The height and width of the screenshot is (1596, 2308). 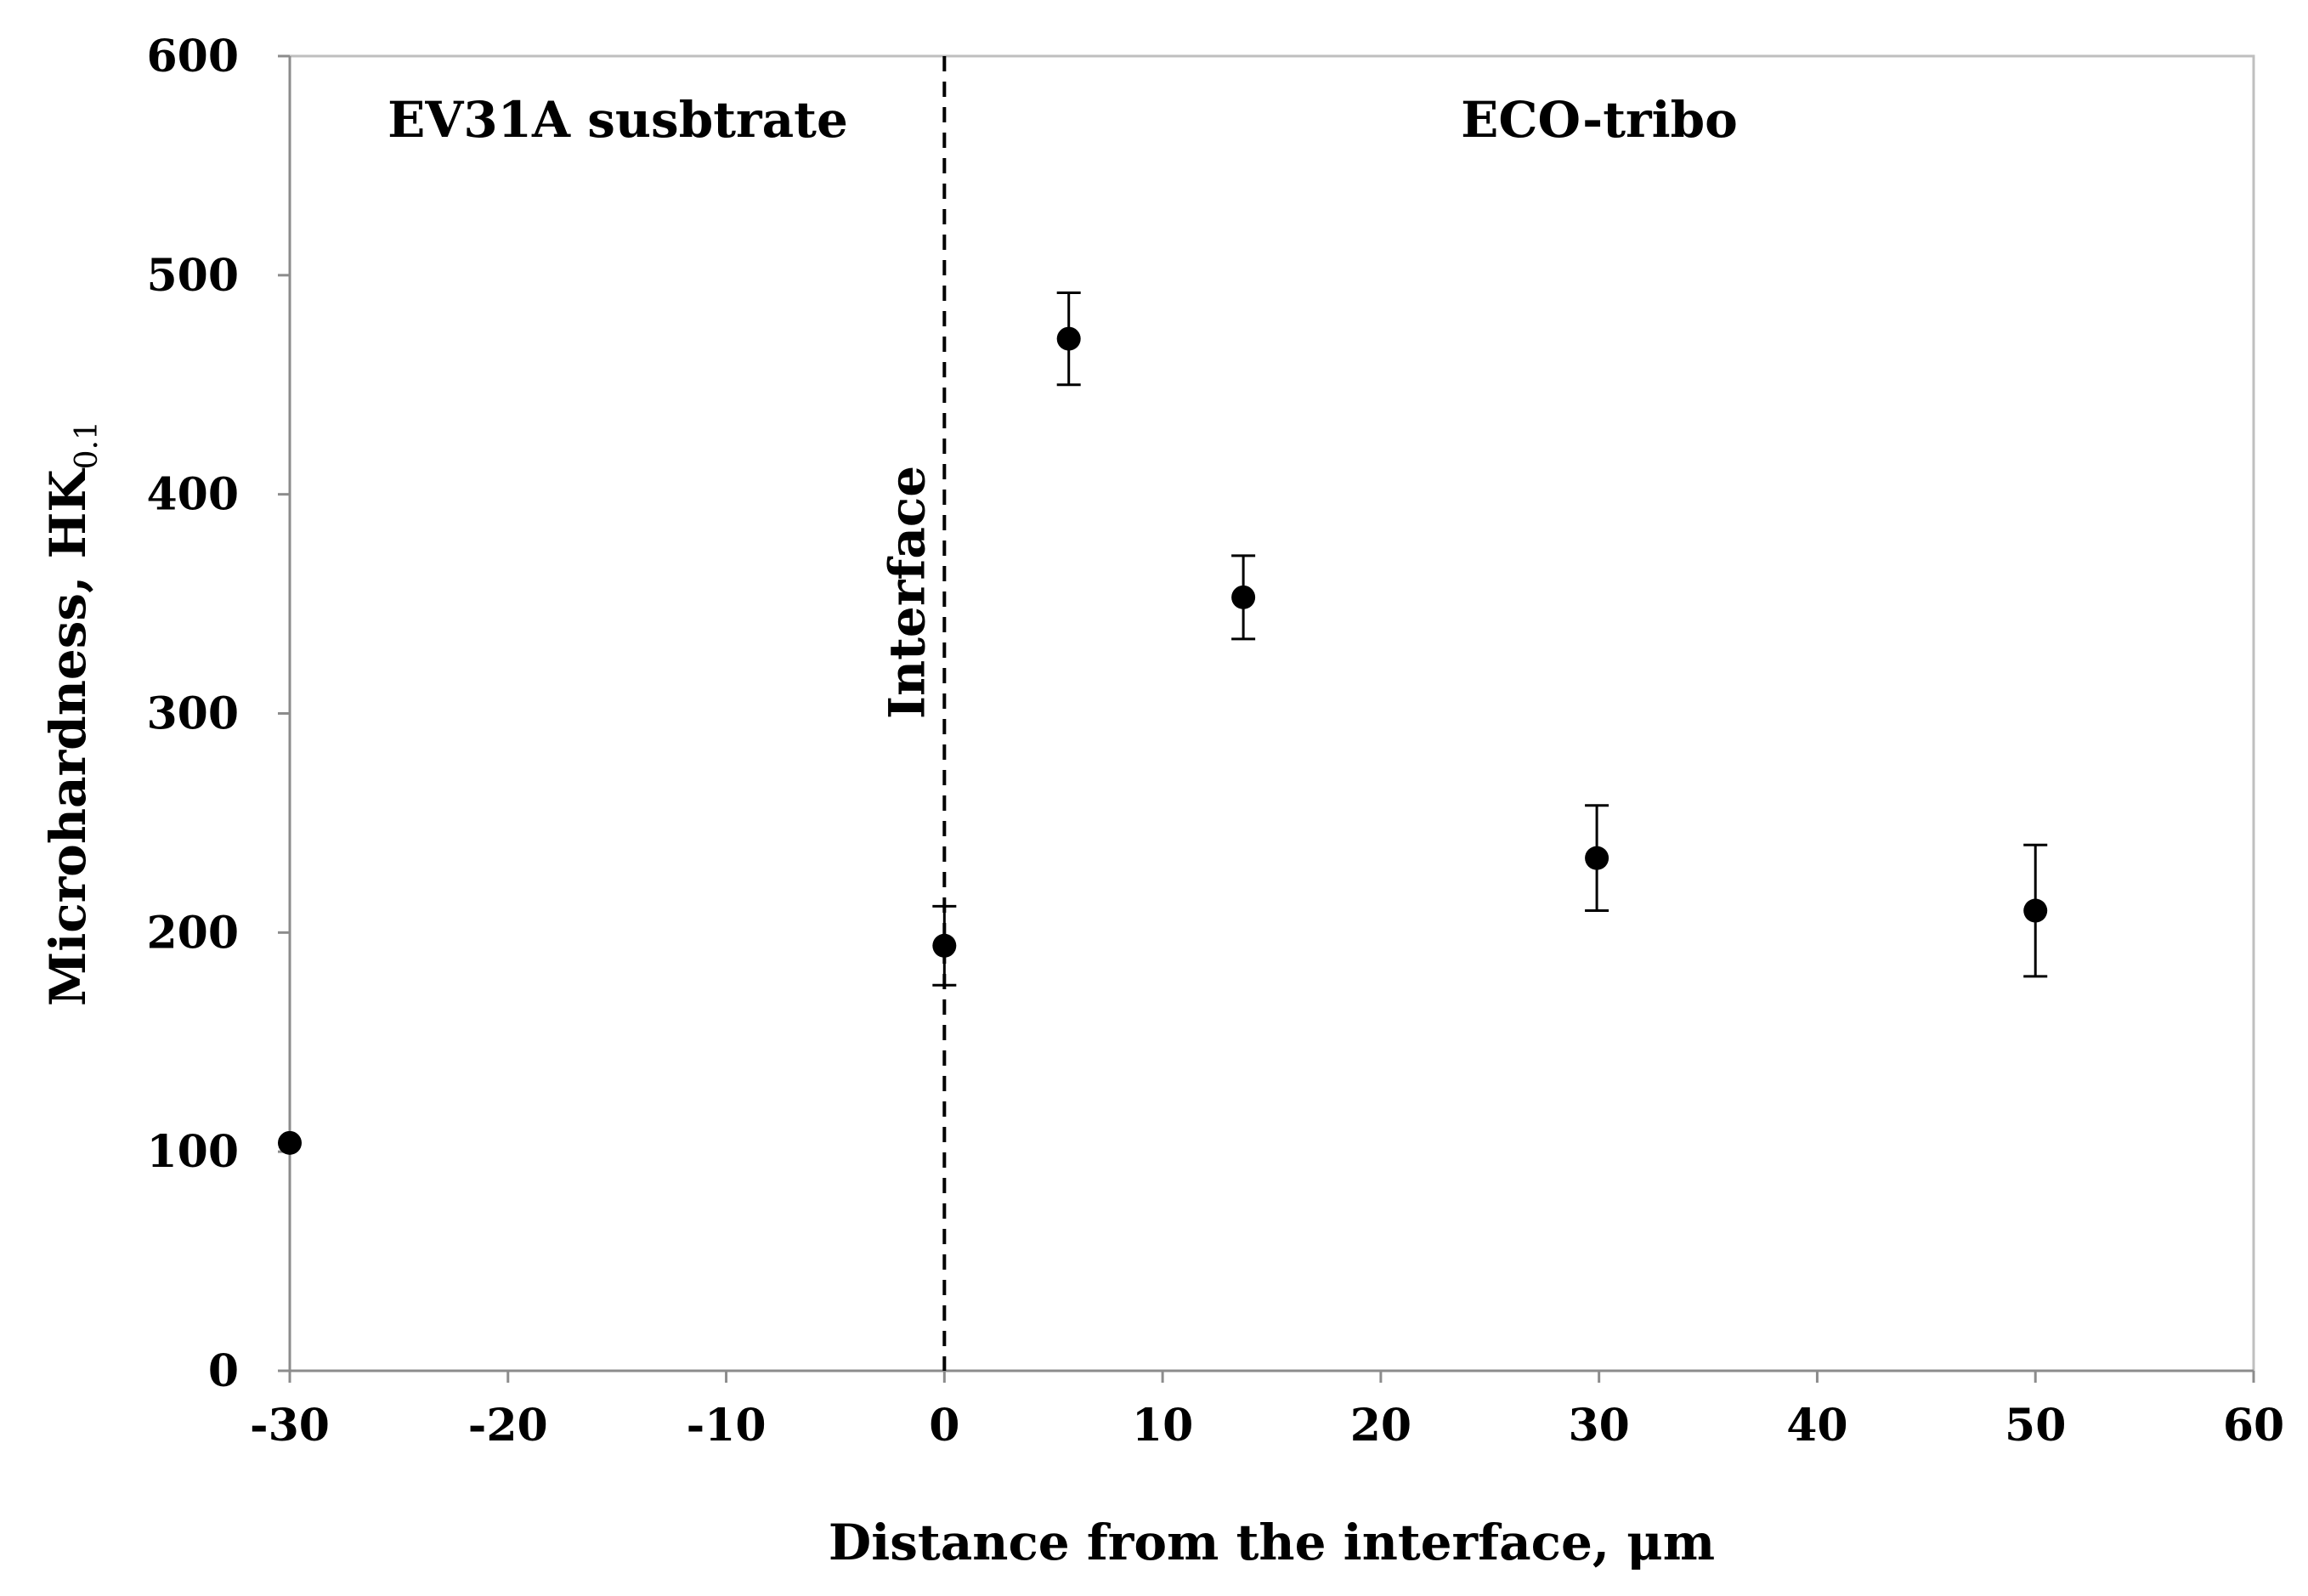 I want to click on x-tick-label: 0, so click(x=944, y=1426).